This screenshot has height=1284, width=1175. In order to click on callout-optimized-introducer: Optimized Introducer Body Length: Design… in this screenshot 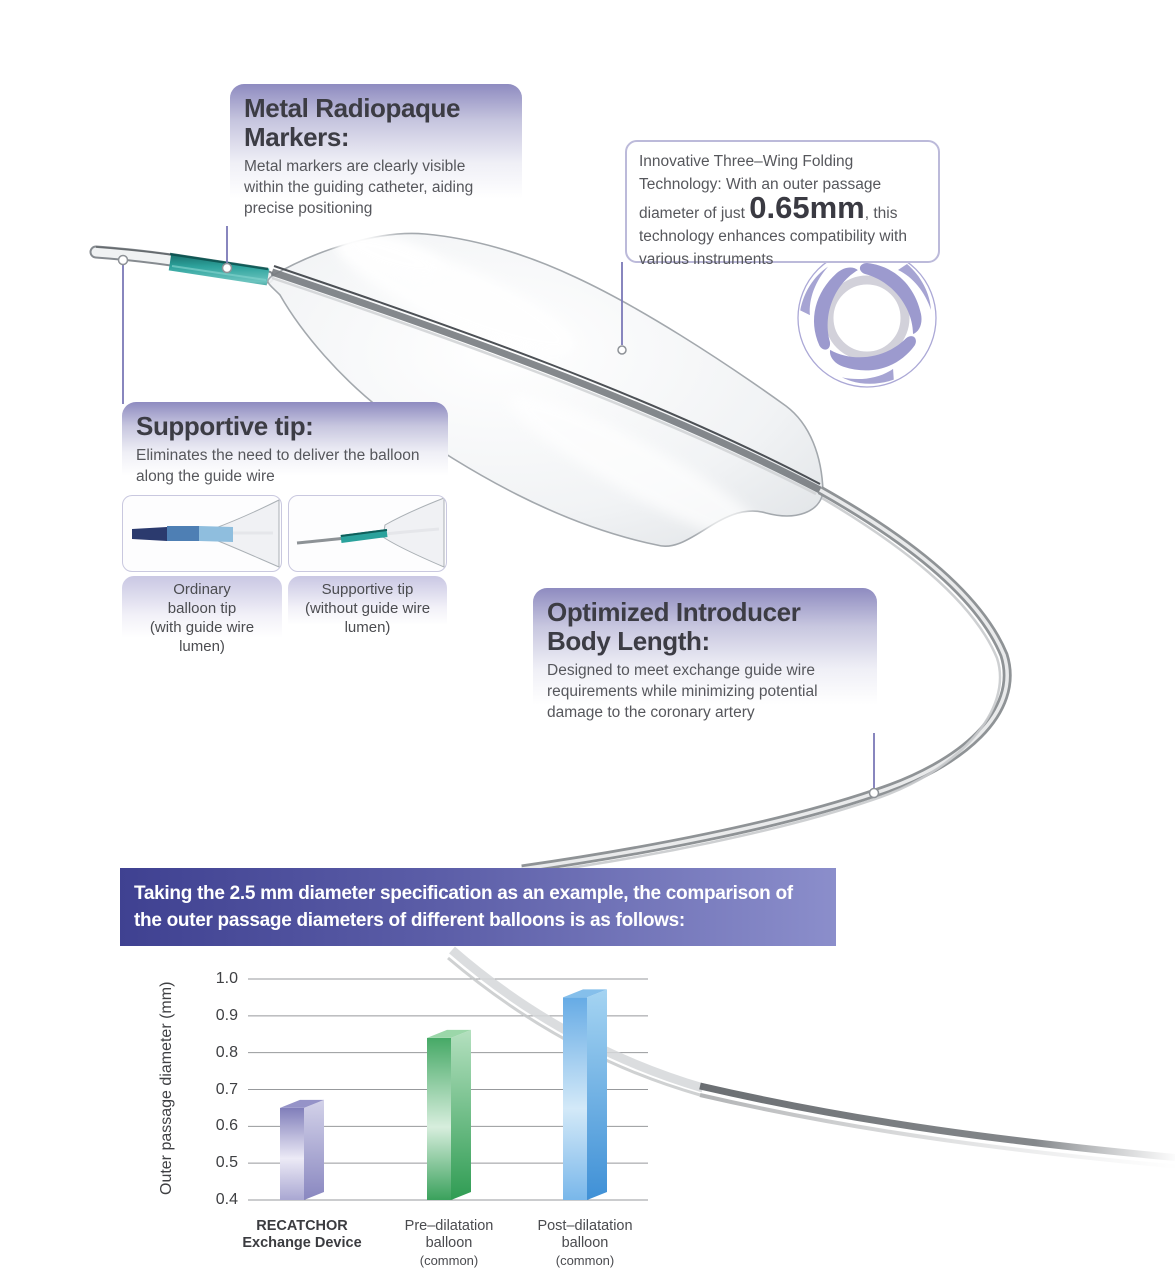, I will do `click(705, 661)`.